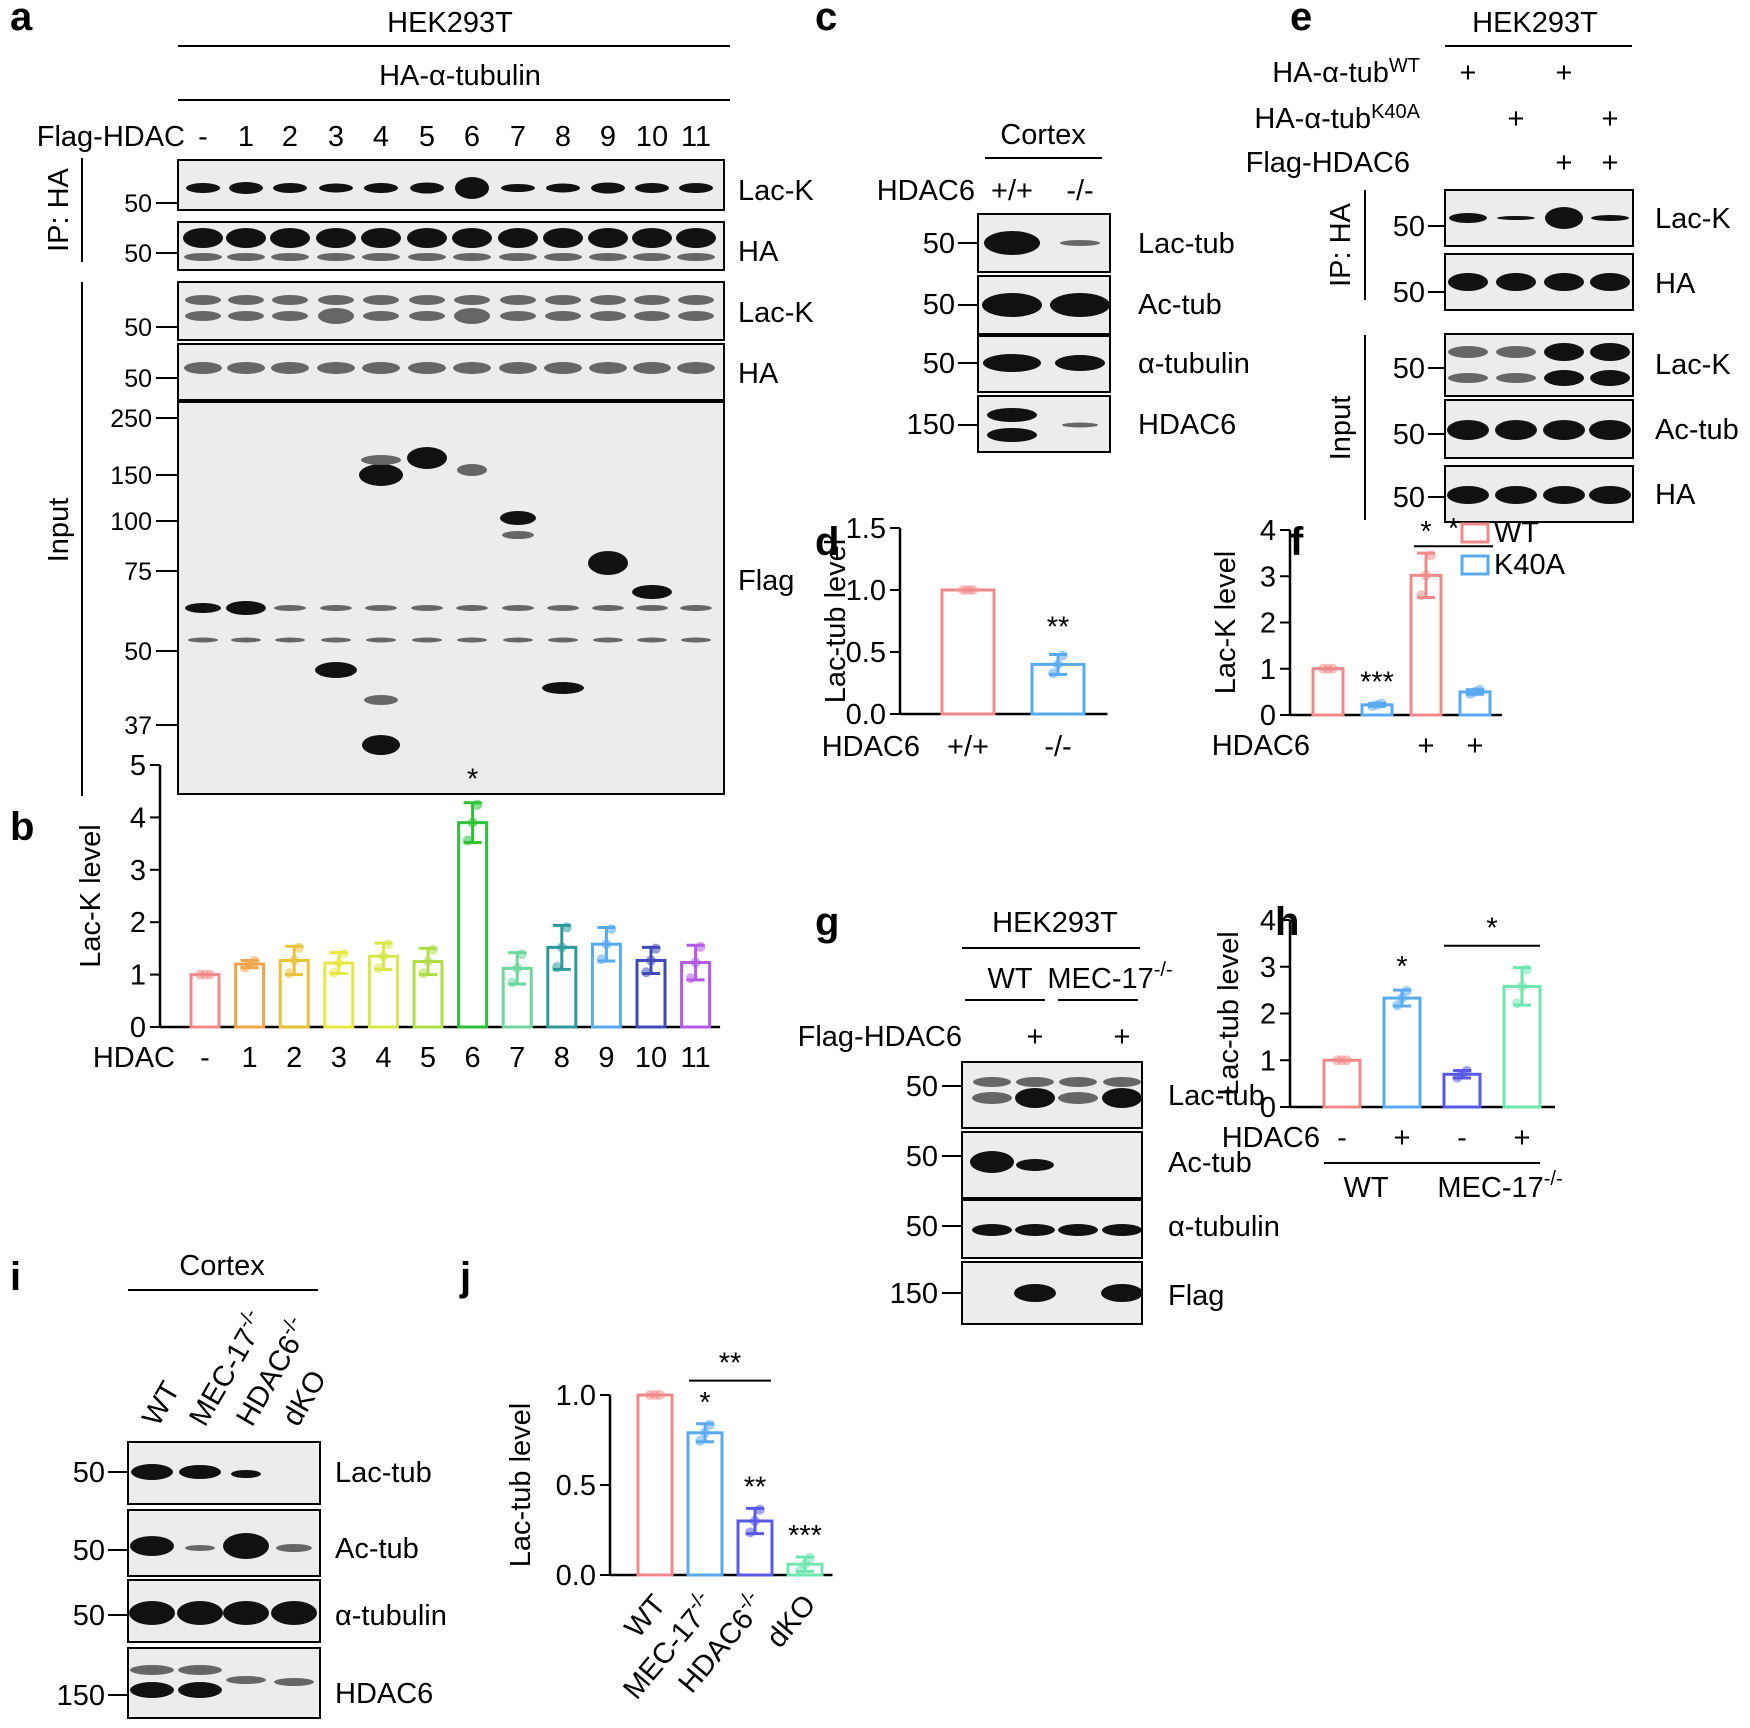 This screenshot has width=1750, height=1728. I want to click on a-mw: 100, so click(131, 522).